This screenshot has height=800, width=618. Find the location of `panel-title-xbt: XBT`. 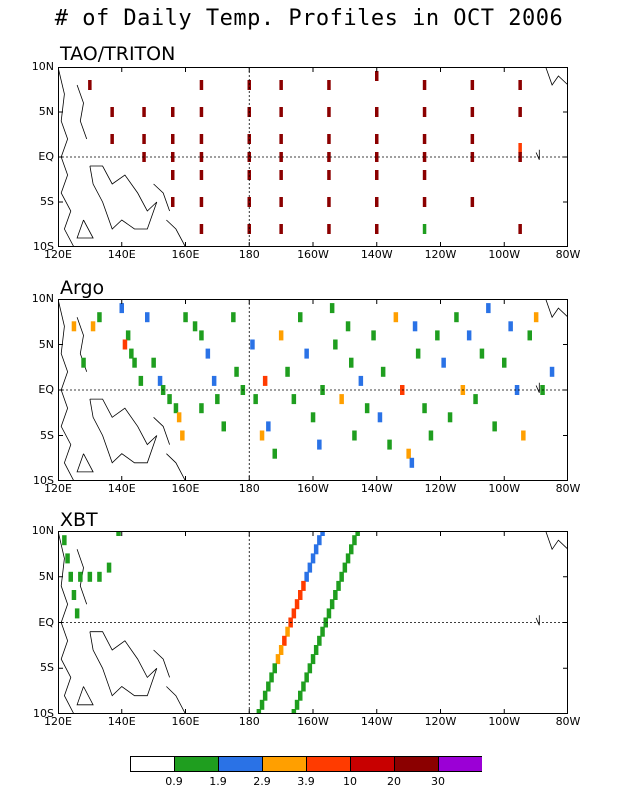

panel-title-xbt: XBT is located at coordinates (79, 520).